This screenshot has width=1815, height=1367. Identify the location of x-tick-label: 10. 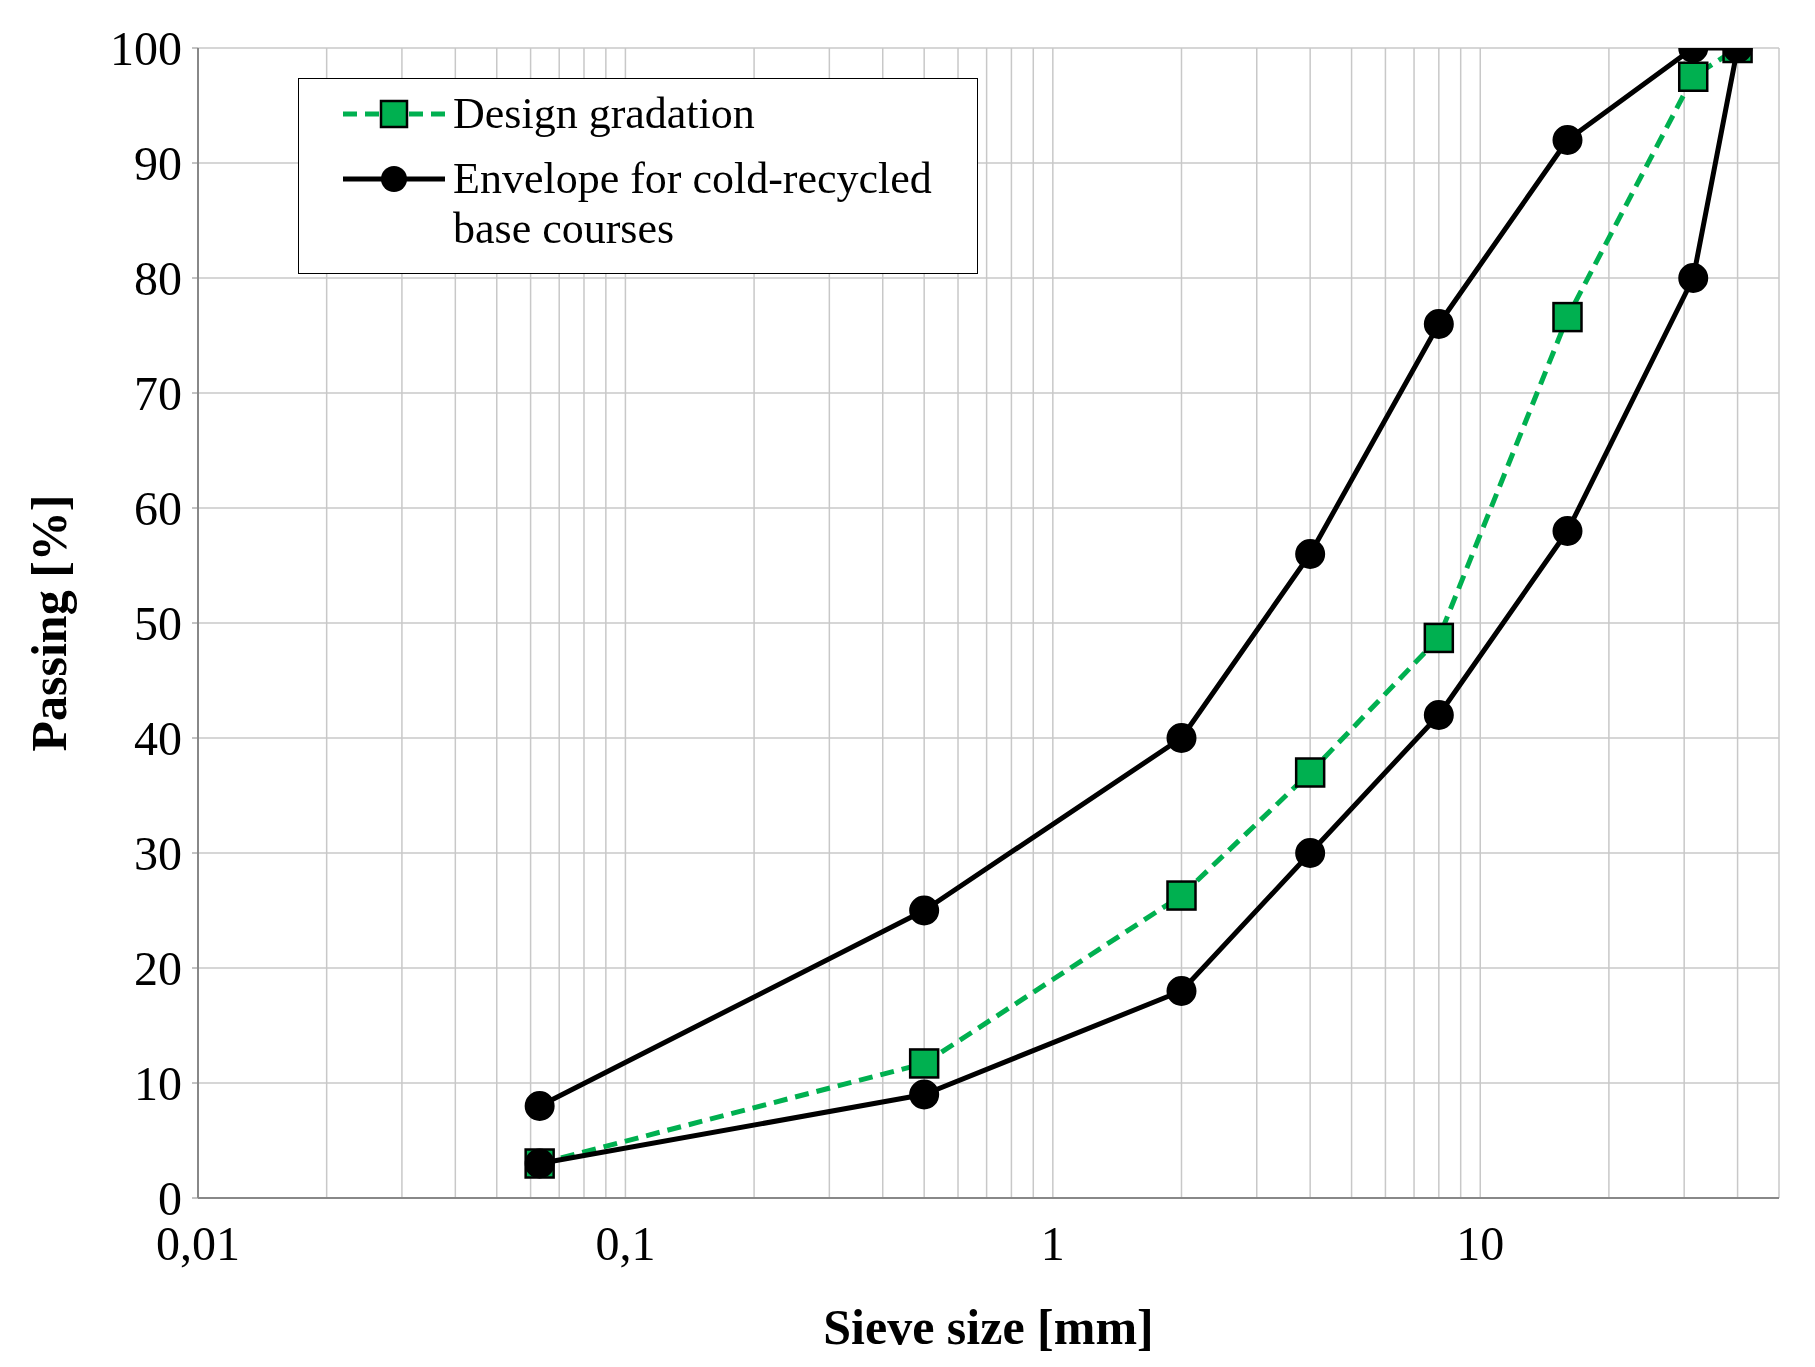
(1480, 1244).